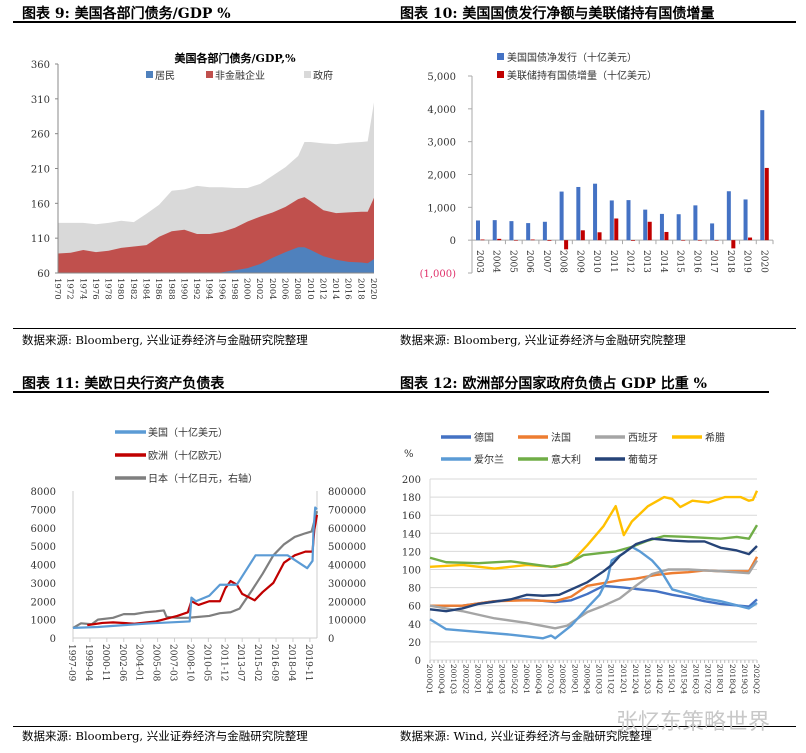 Image resolution: width=806 pixels, height=753 pixels. I want to click on x-tick-label: 1992, so click(196, 289).